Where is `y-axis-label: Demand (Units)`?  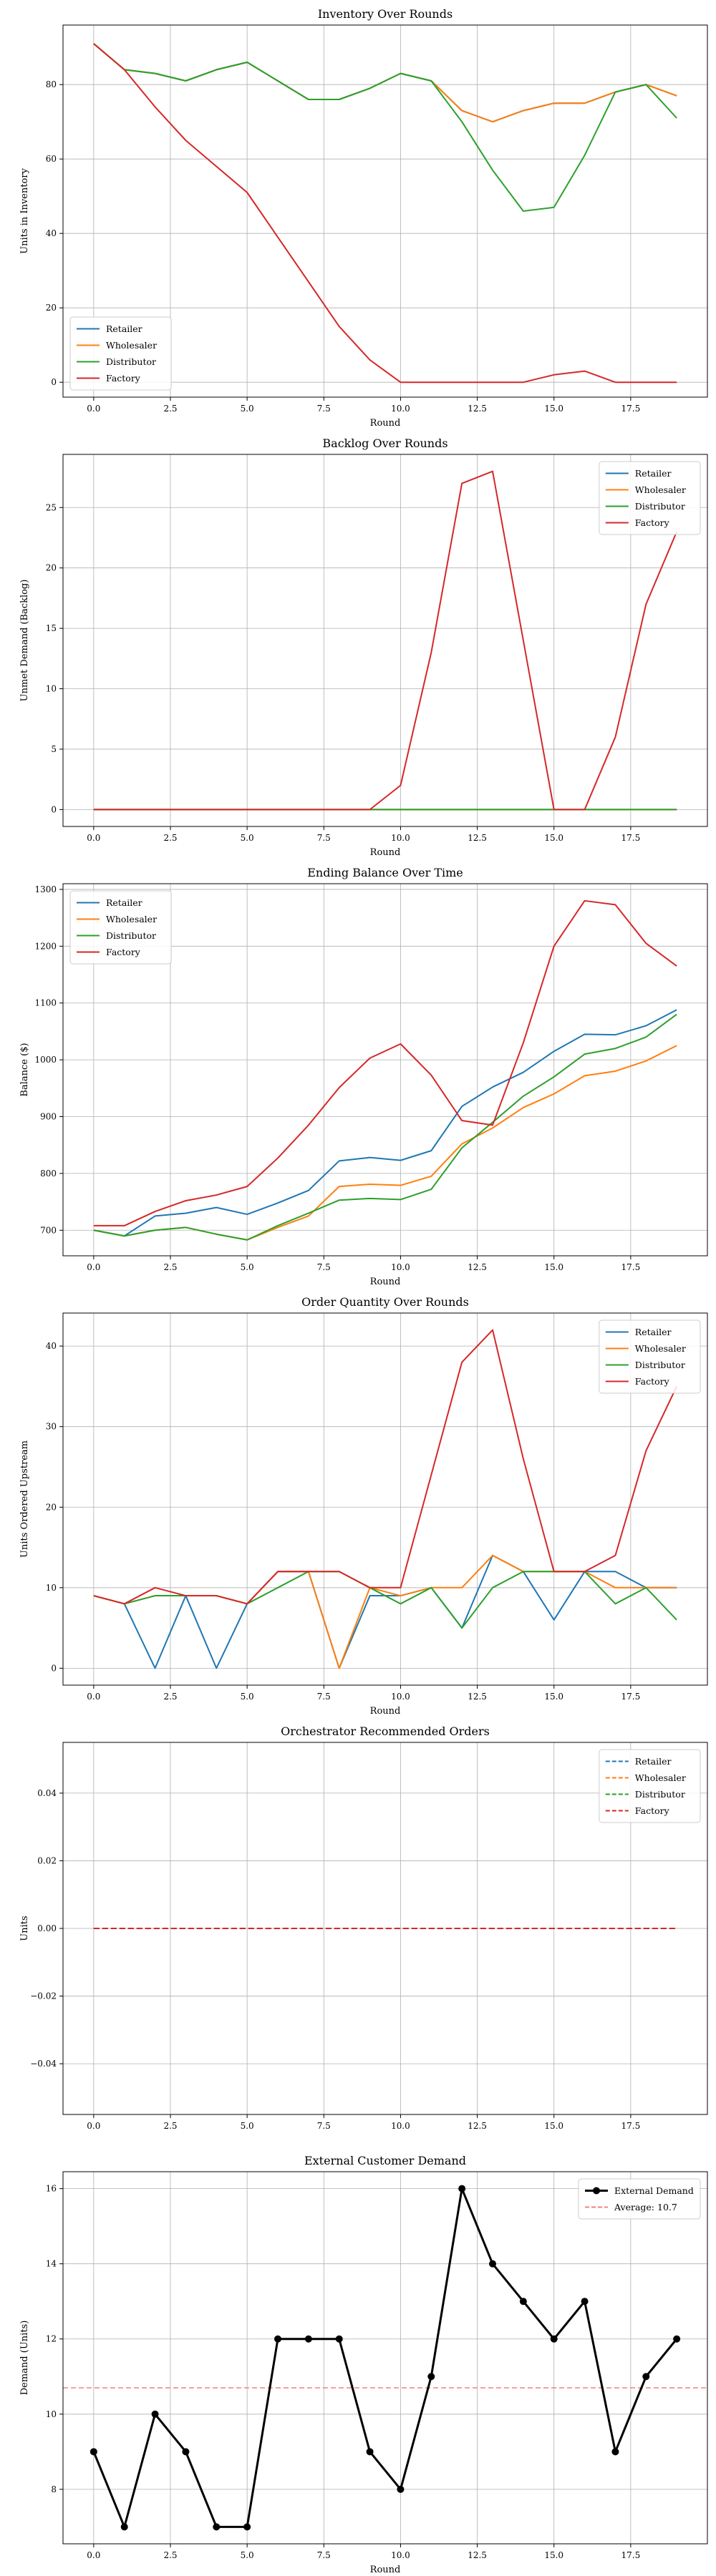 y-axis-label: Demand (Units) is located at coordinates (24, 2358).